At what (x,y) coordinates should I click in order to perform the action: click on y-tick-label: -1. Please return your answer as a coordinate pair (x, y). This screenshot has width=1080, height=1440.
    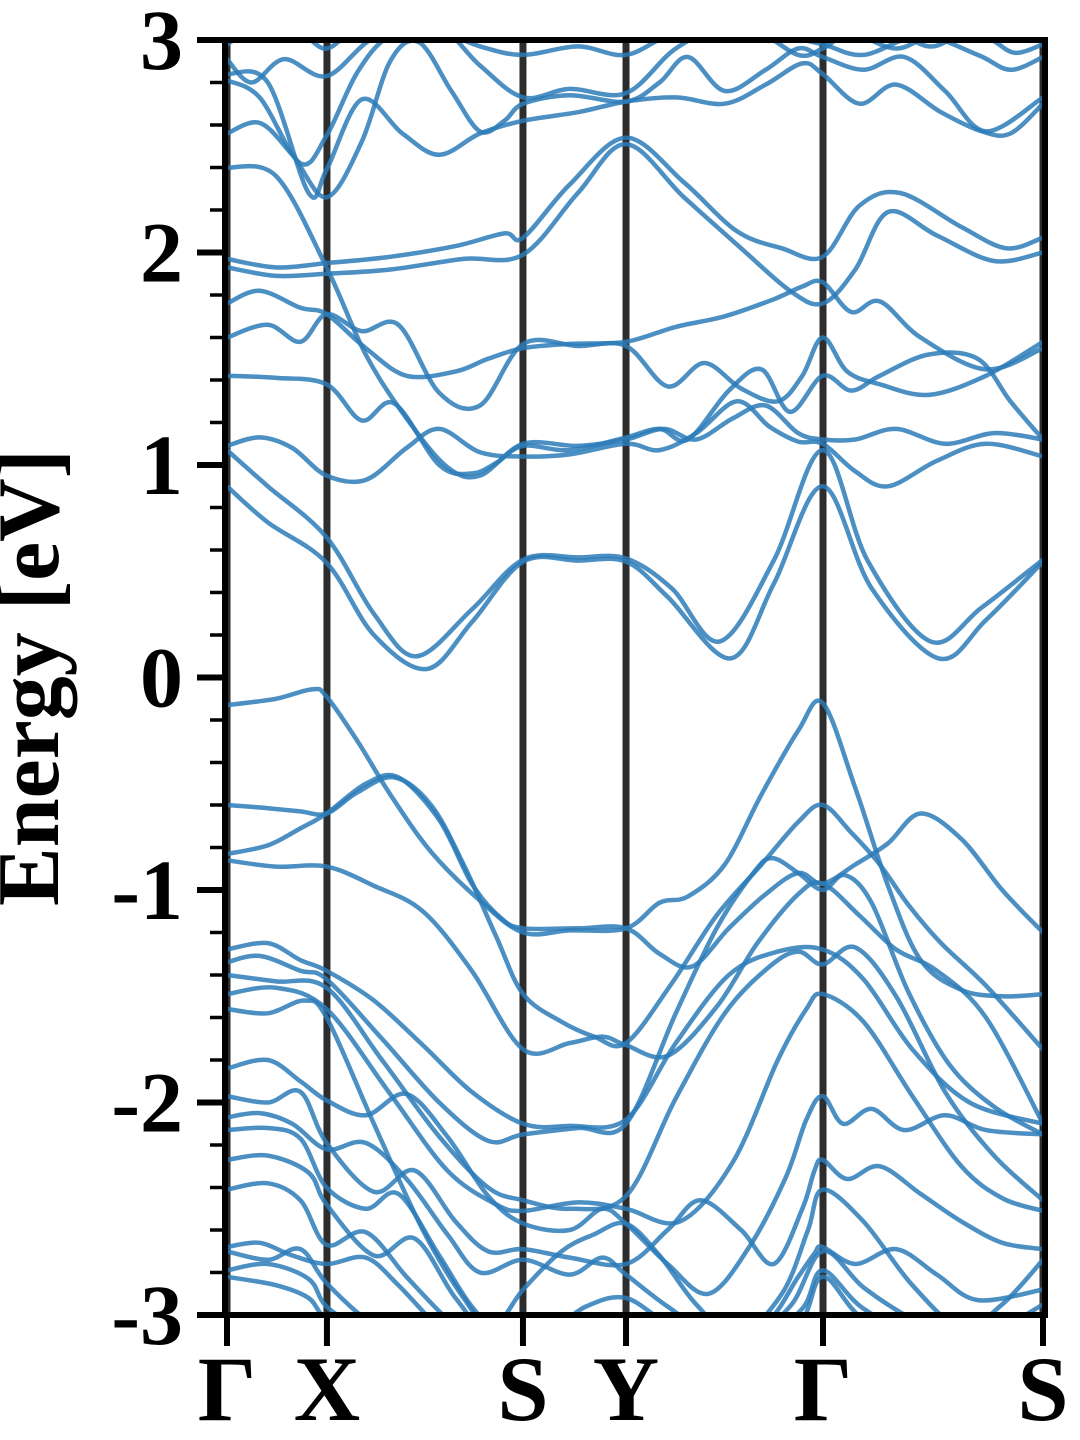
    Looking at the image, I should click on (147, 890).